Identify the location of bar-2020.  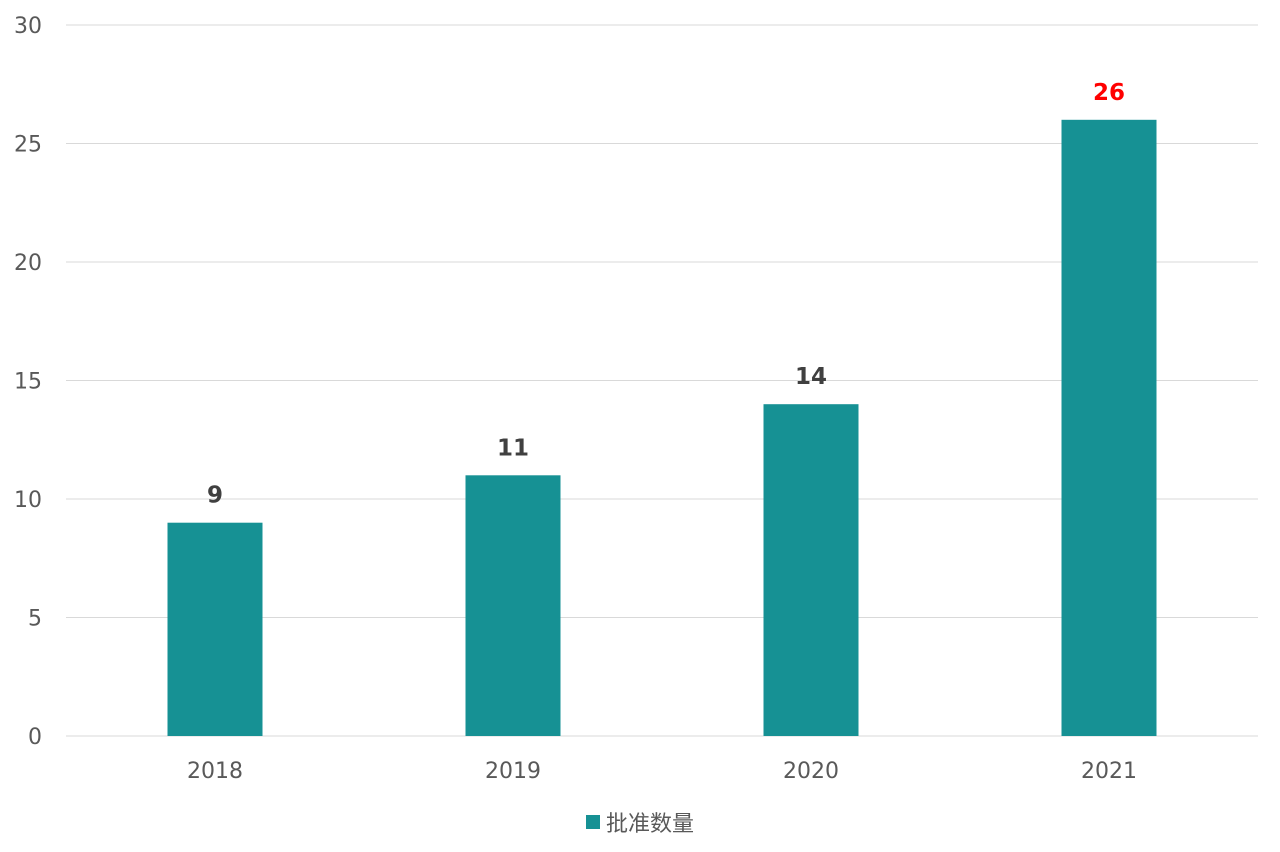
(811, 570).